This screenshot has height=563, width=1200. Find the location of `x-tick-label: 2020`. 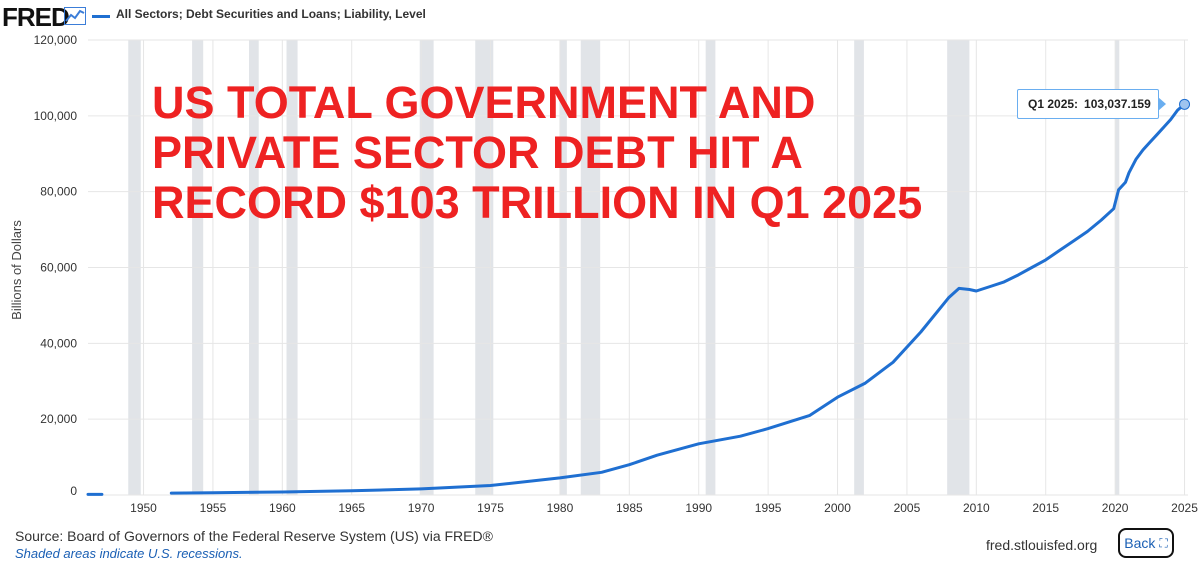

x-tick-label: 2020 is located at coordinates (1115, 508).